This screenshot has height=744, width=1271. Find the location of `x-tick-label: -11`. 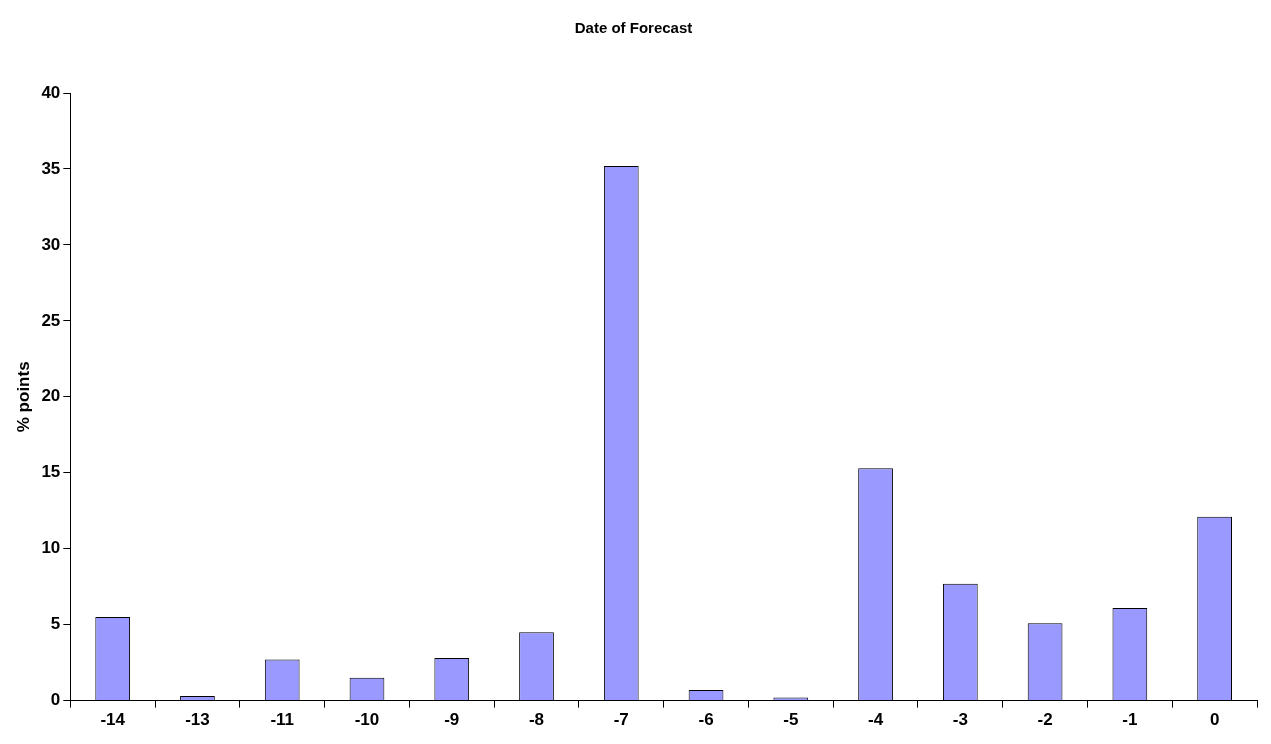

x-tick-label: -11 is located at coordinates (282, 720).